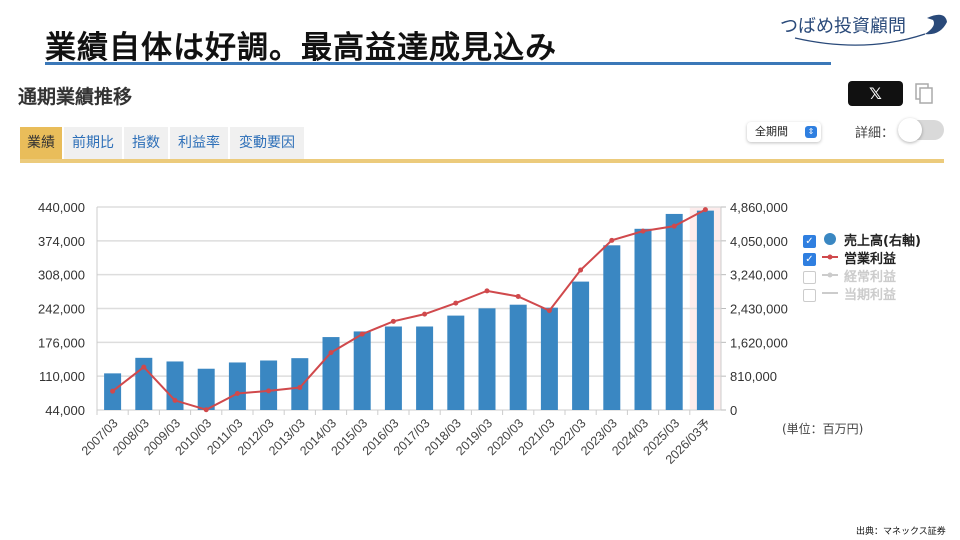 Image resolution: width=960 pixels, height=540 pixels. I want to click on right-axis-tick-label: 810,000, so click(753, 376).